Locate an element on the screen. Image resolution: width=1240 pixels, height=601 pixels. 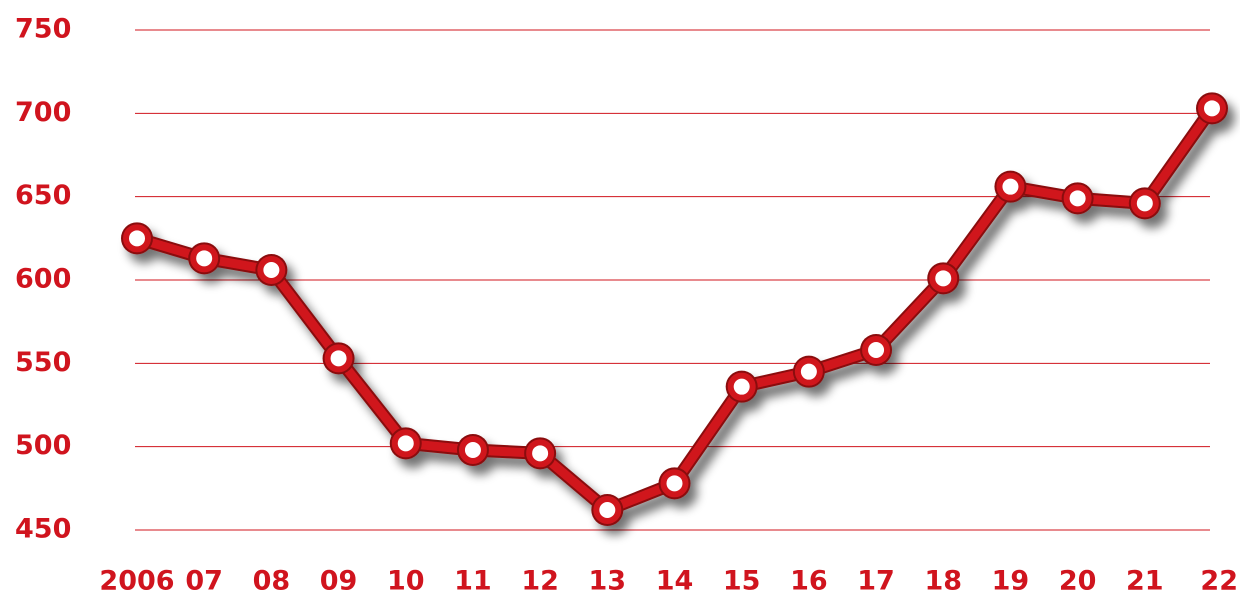
x-tick-label: 07 is located at coordinates (204, 581).